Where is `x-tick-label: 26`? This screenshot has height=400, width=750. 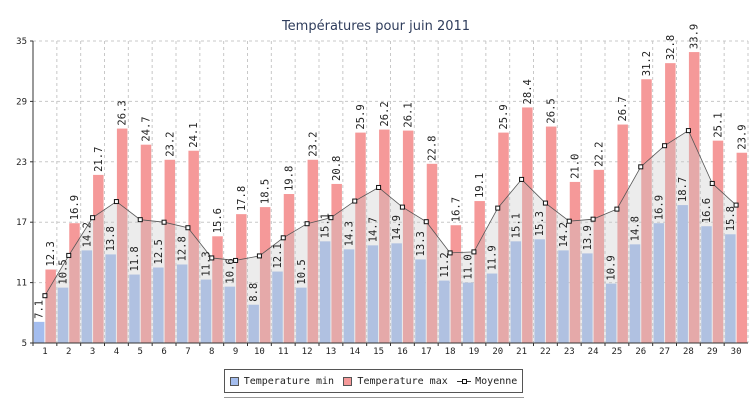 x-tick-label: 26 is located at coordinates (640, 352).